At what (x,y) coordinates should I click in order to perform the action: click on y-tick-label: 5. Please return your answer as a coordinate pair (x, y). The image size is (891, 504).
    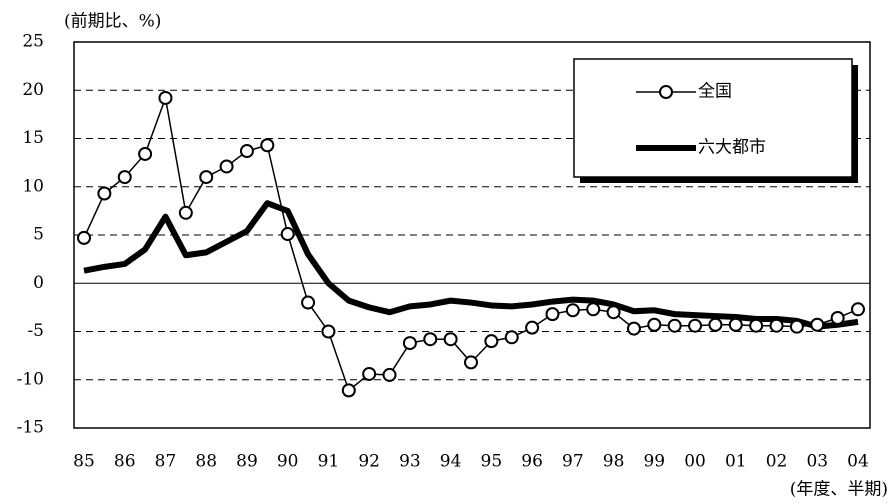
    Looking at the image, I should click on (38, 235).